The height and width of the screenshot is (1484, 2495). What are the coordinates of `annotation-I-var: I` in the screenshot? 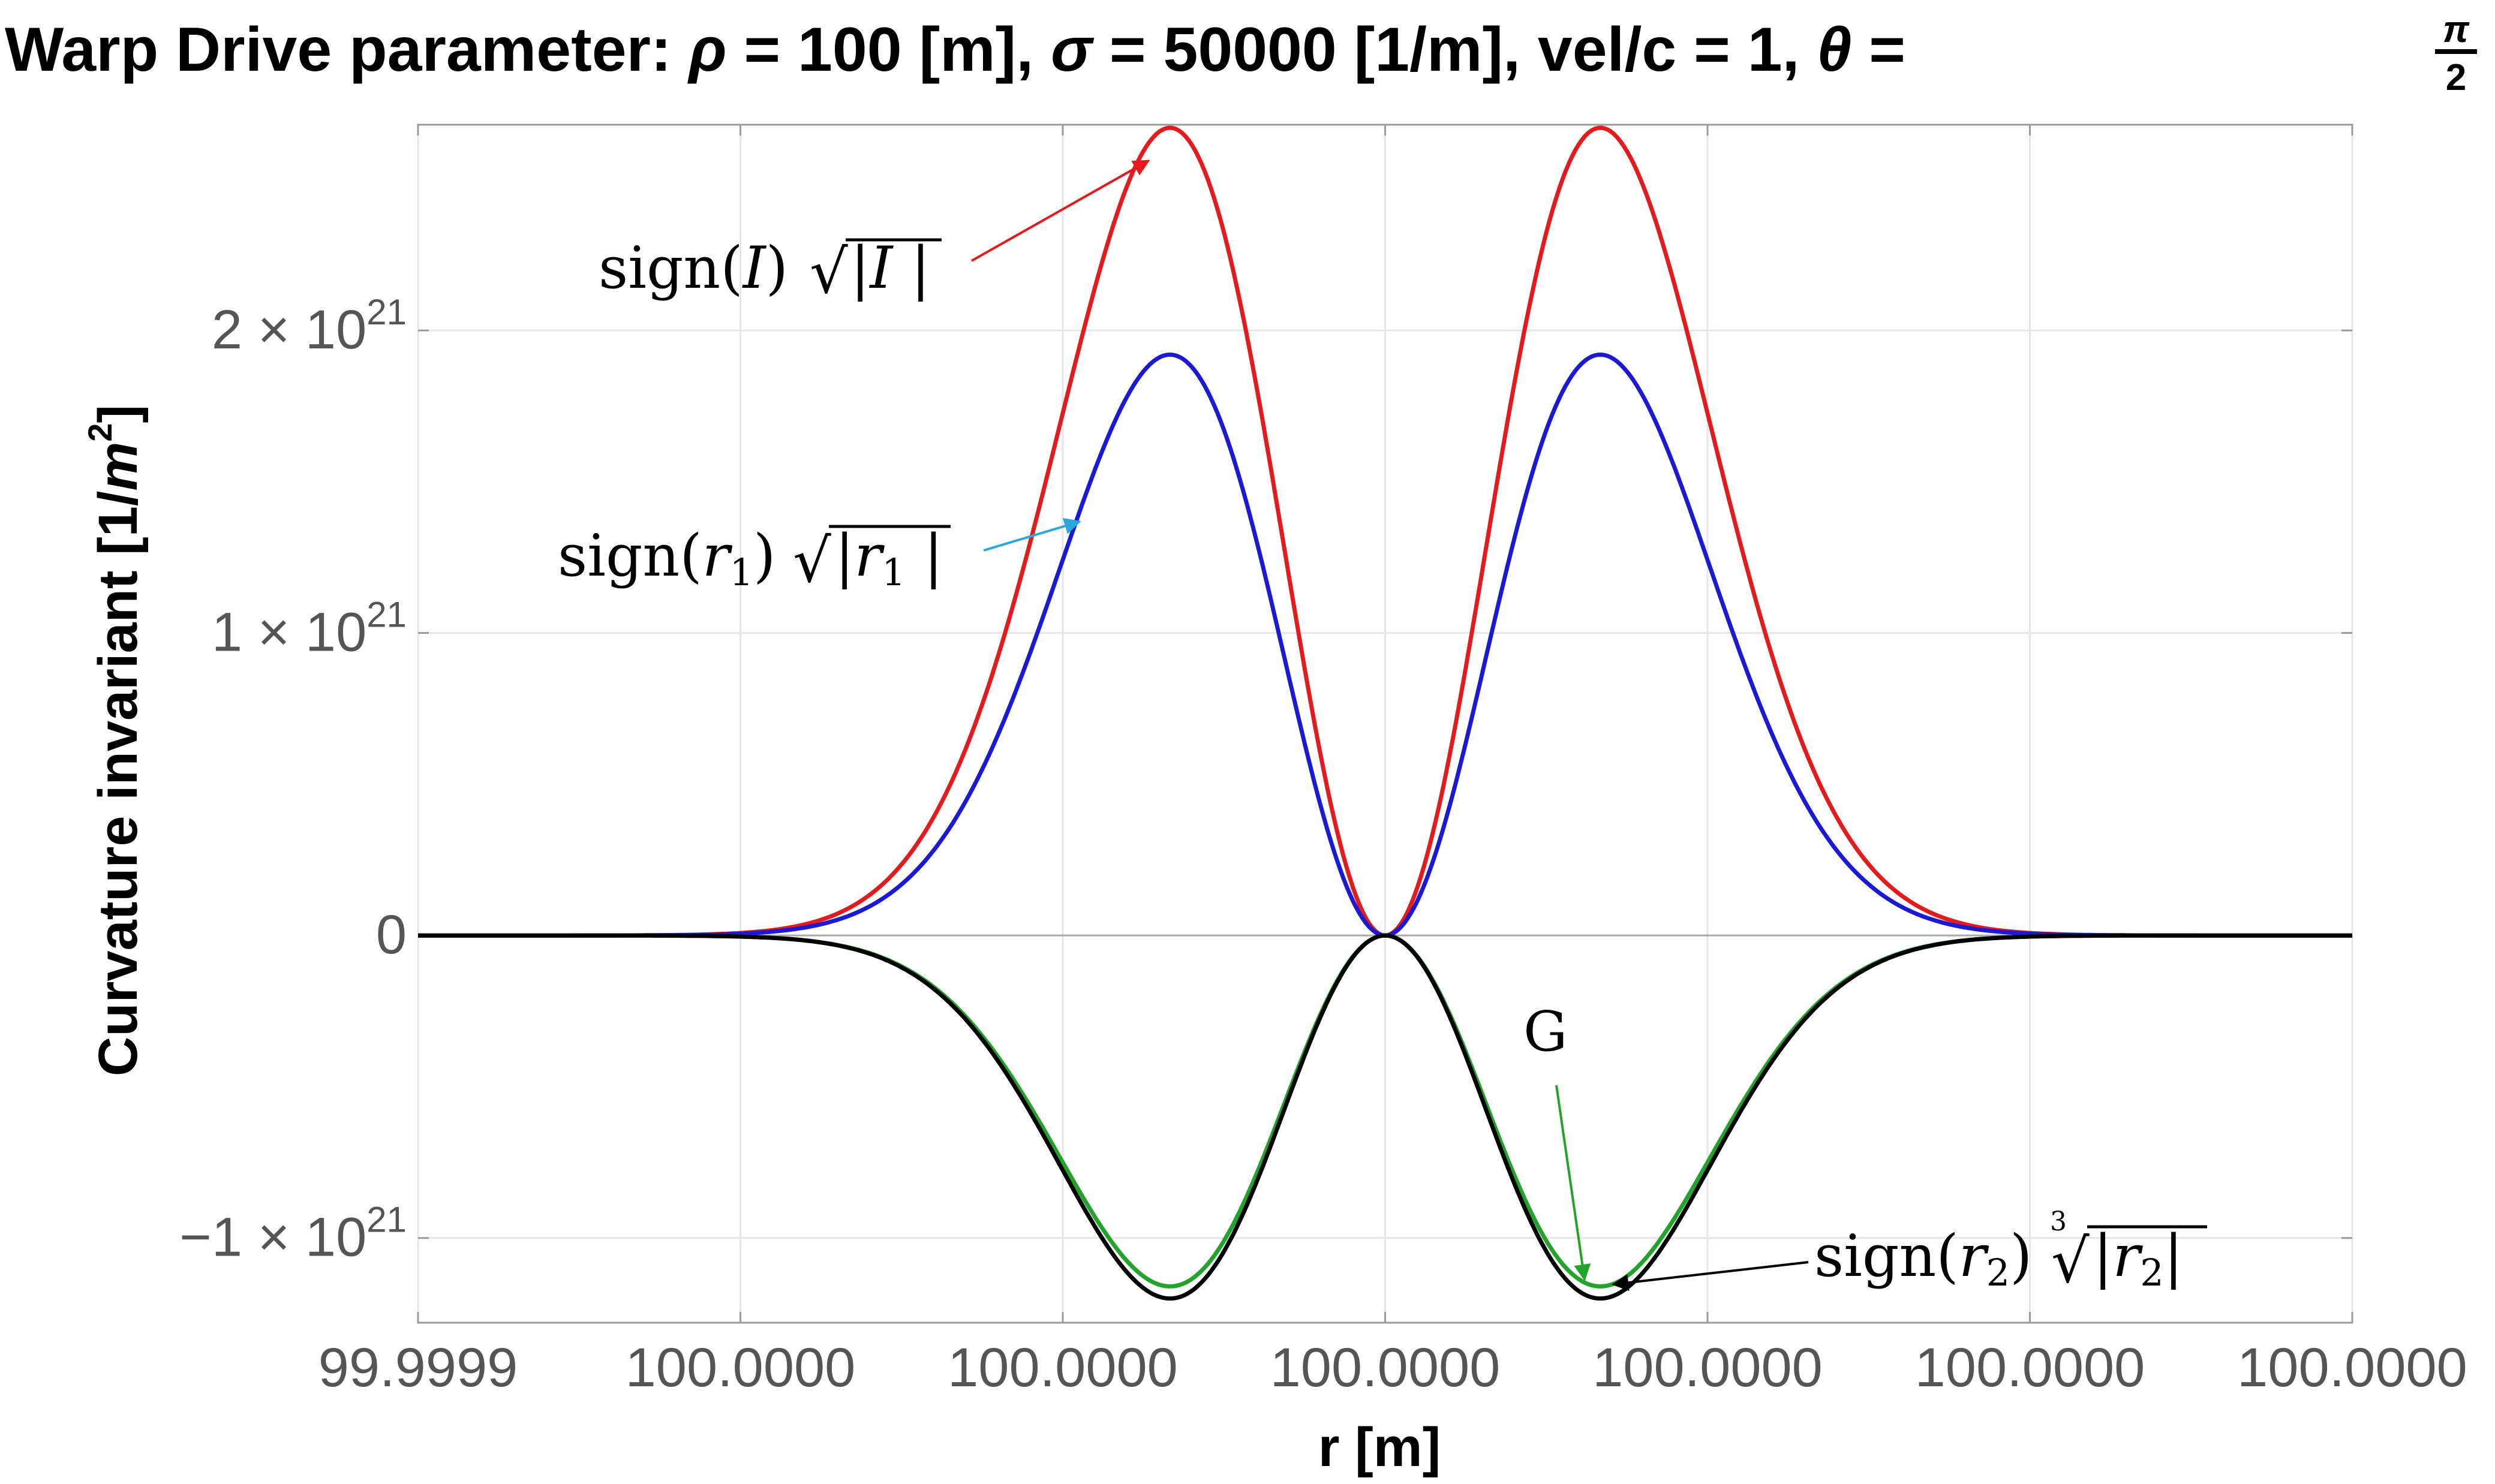 It's located at (754, 268).